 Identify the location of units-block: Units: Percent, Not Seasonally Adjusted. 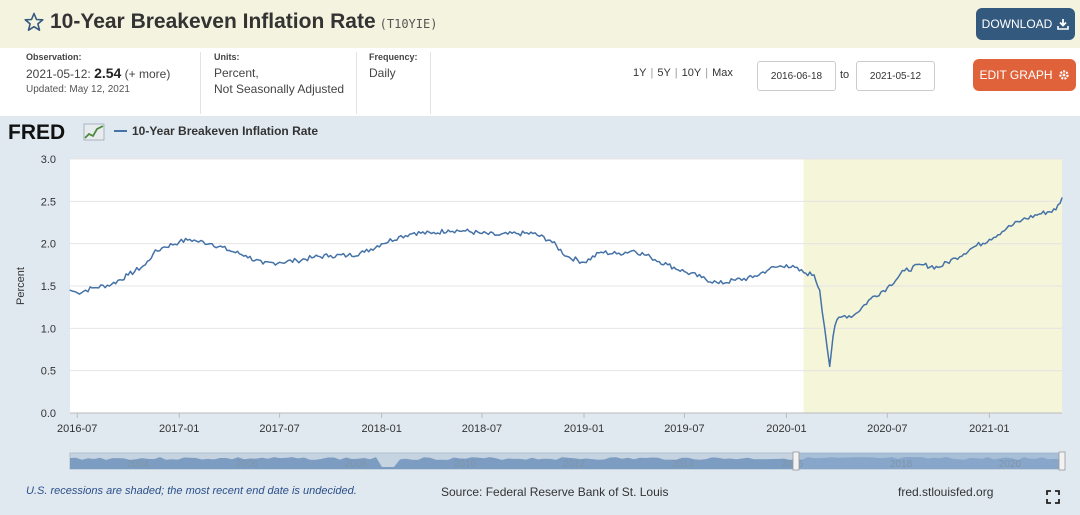
(279, 83).